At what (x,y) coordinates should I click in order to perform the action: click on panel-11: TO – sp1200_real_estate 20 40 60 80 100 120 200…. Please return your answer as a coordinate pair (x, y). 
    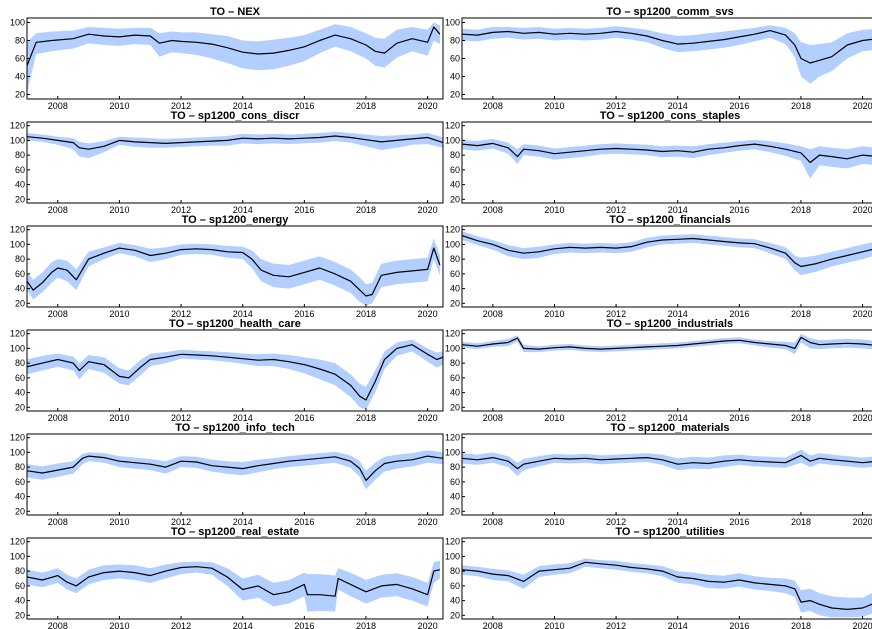
    Looking at the image, I should click on (227, 577).